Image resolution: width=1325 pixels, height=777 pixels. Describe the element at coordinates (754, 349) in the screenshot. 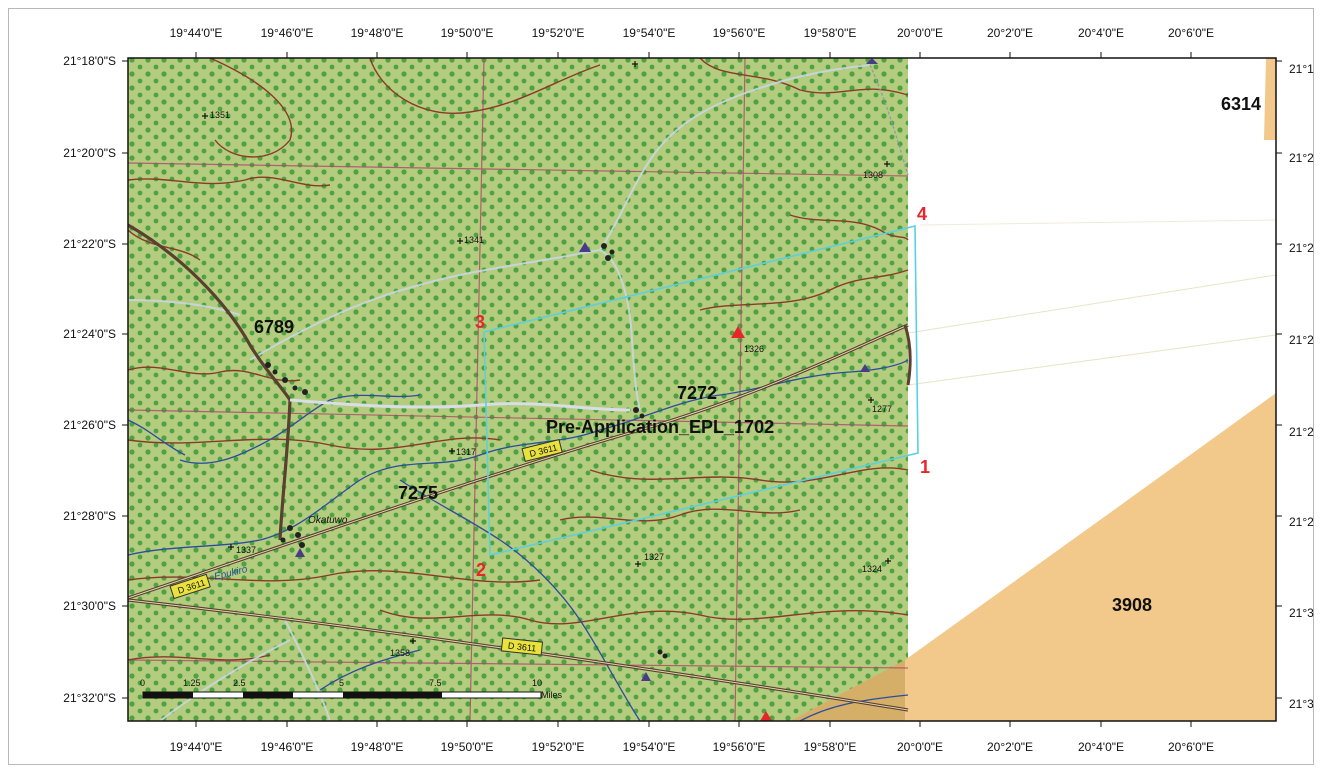

I see `spot-height: 1326` at that location.